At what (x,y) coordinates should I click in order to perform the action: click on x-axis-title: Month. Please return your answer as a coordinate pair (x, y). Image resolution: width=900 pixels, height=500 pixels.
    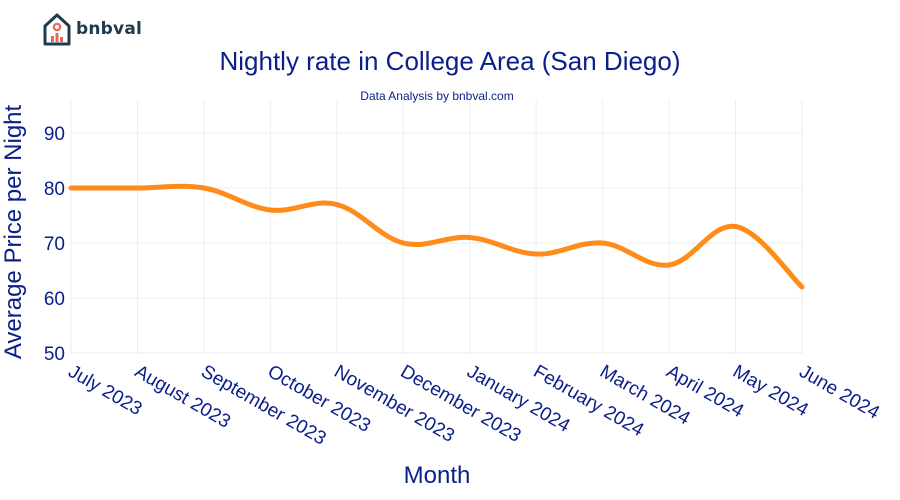
    Looking at the image, I should click on (437, 475).